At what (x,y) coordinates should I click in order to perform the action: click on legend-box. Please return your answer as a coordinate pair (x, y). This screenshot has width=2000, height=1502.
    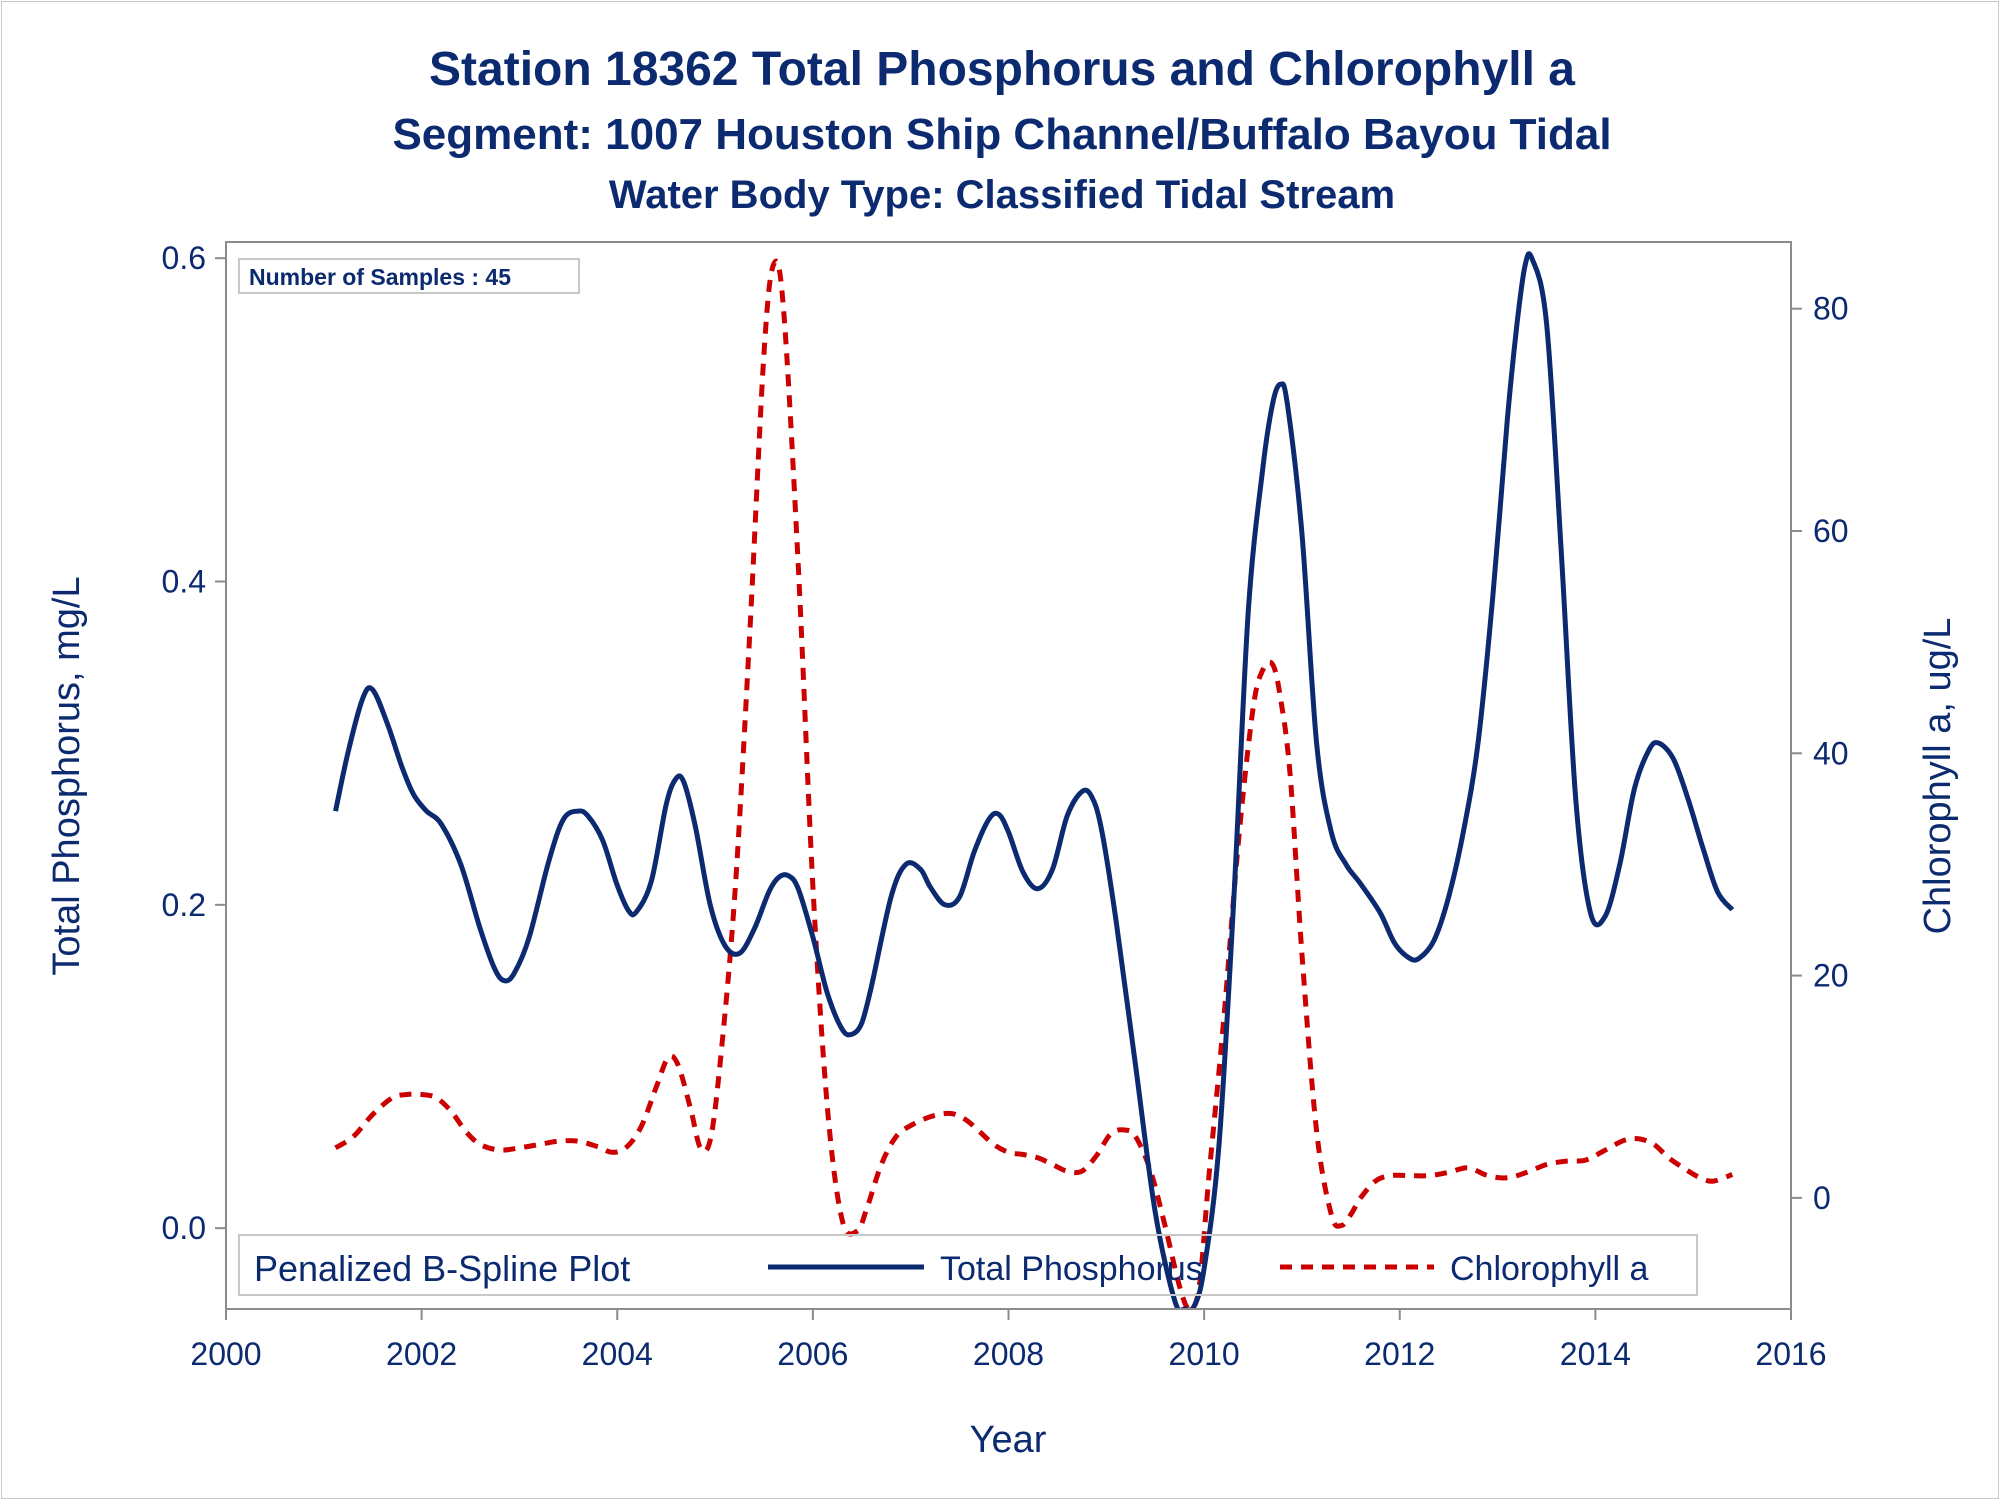
    Looking at the image, I should click on (968, 1265).